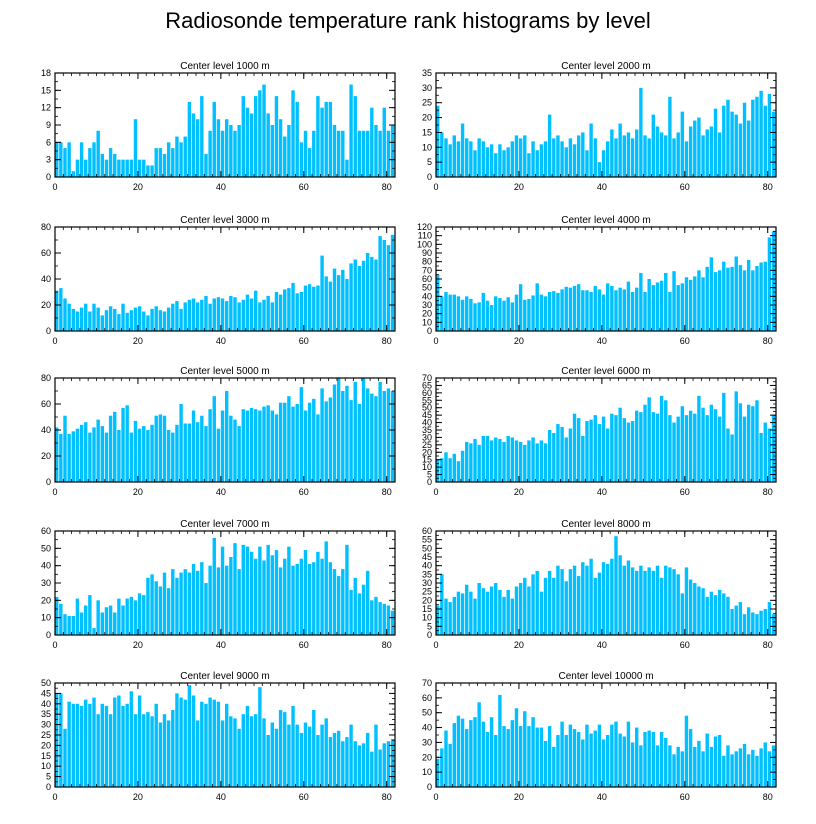 Image resolution: width=816 pixels, height=824 pixels. I want to click on y-tick-label: 110, so click(425, 236).